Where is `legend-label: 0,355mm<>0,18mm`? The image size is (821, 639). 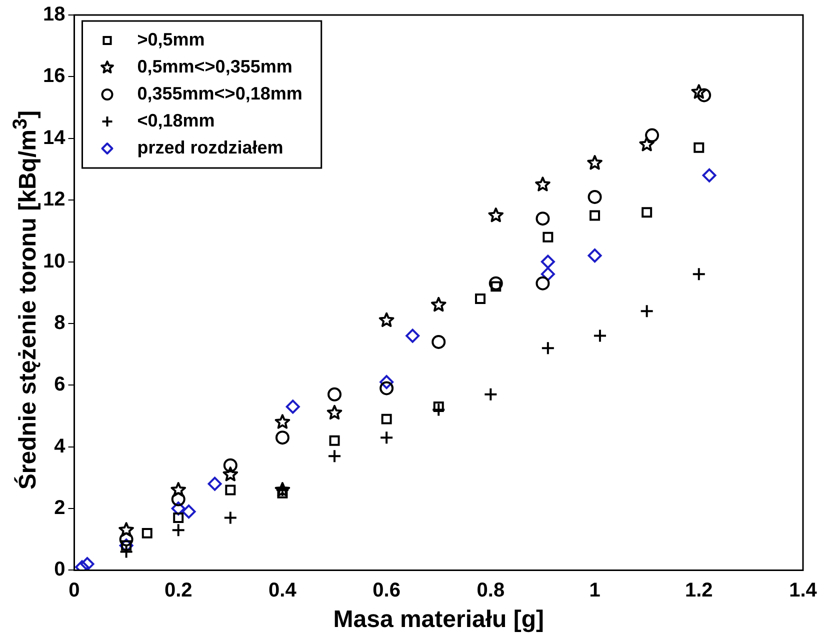
legend-label: 0,355mm<>0,18mm is located at coordinates (219, 93).